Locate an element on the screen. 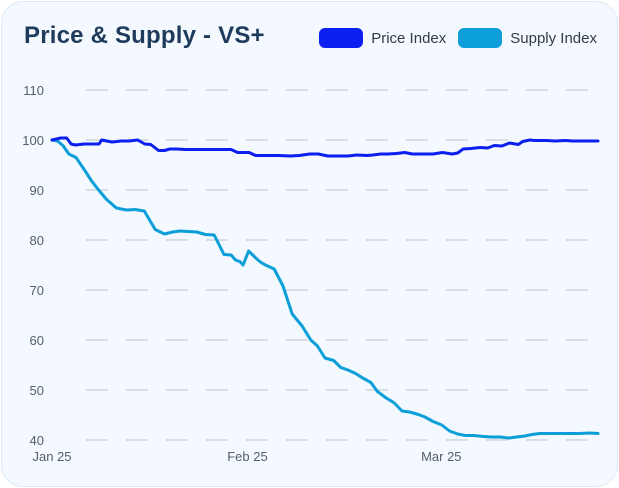 The width and height of the screenshot is (619, 488). y-tick-label: 100 is located at coordinates (33, 140).